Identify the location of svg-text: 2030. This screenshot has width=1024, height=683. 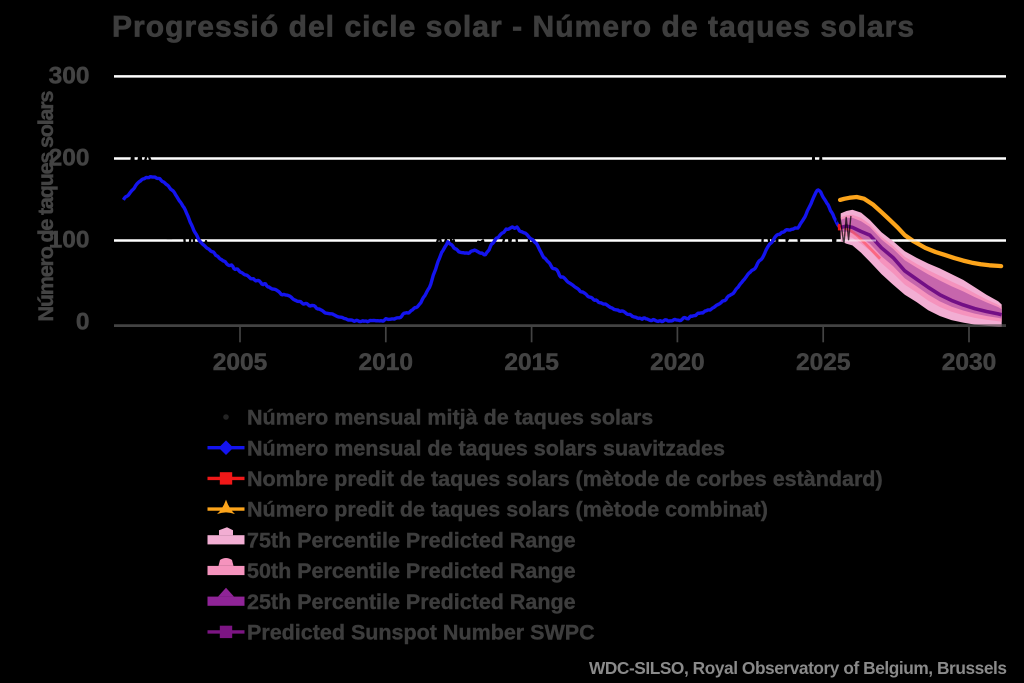
(969, 362).